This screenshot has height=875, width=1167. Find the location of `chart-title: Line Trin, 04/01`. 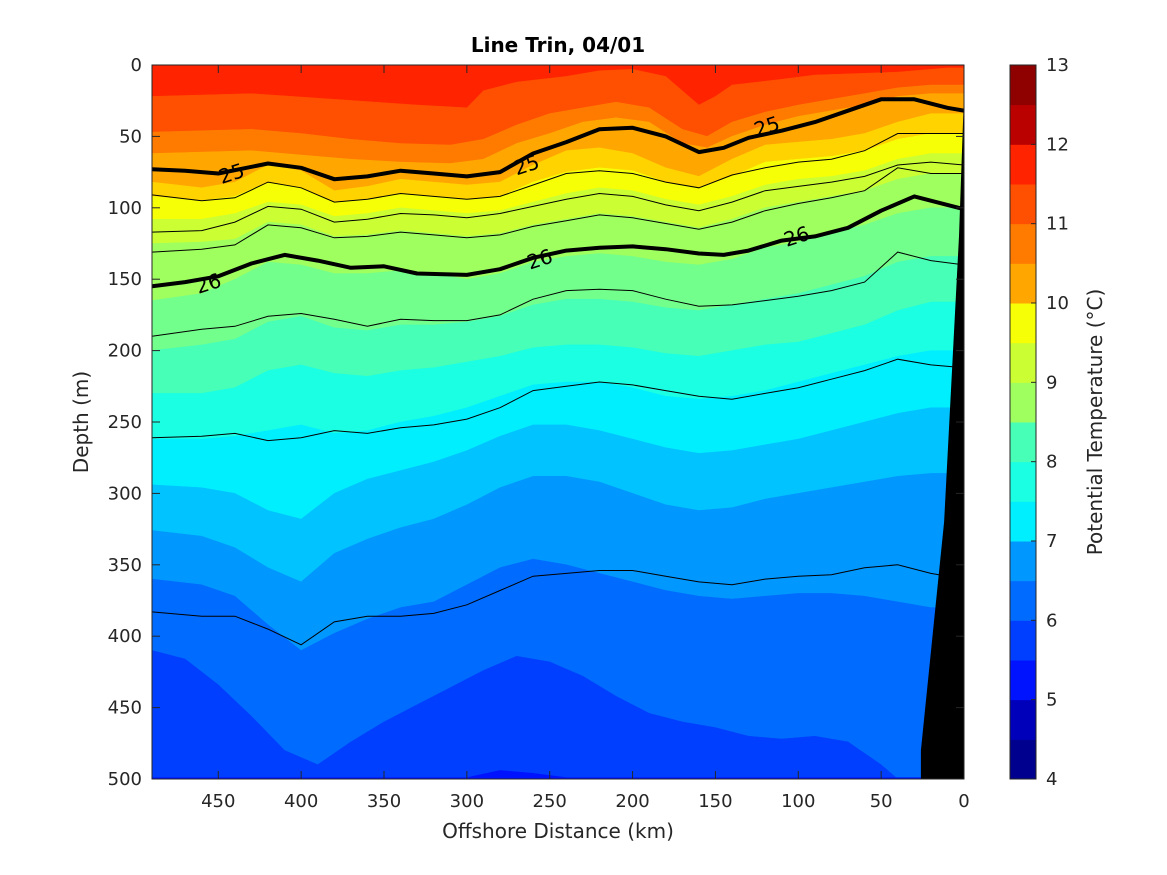

chart-title: Line Trin, 04/01 is located at coordinates (558, 45).